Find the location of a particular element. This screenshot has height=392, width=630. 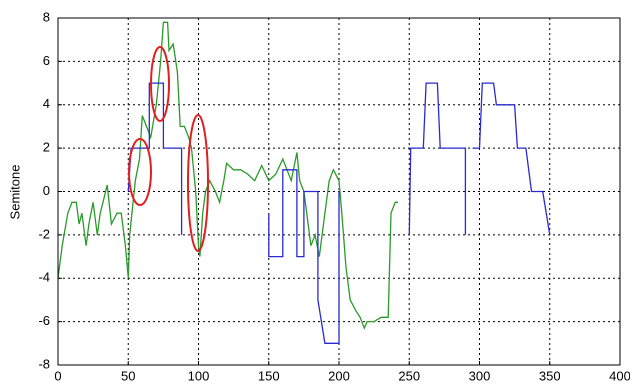

y-axis-label: Semitone is located at coordinates (14, 192).